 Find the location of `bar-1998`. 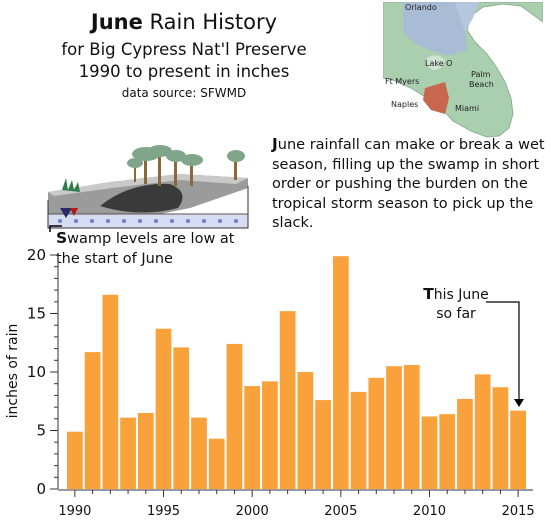

bar-1998 is located at coordinates (216, 463).